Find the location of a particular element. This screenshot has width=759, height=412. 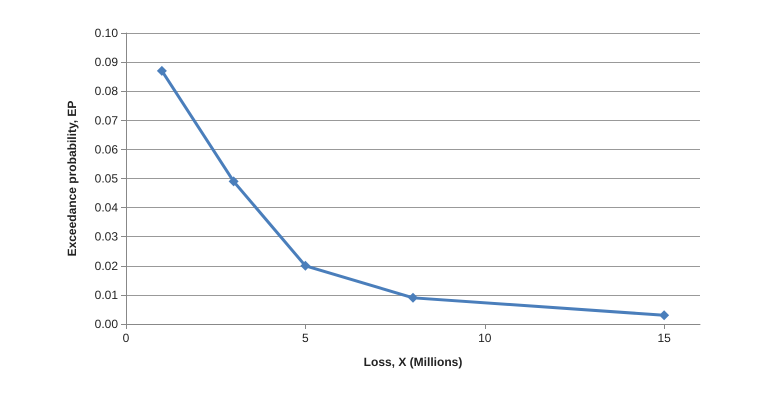

y-axis-title: Exceedance probability, EP is located at coordinates (72, 178).